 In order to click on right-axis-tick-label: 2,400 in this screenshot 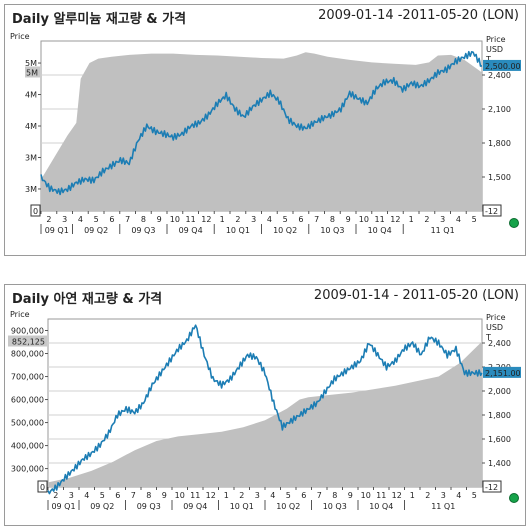, I will do `click(499, 343)`.